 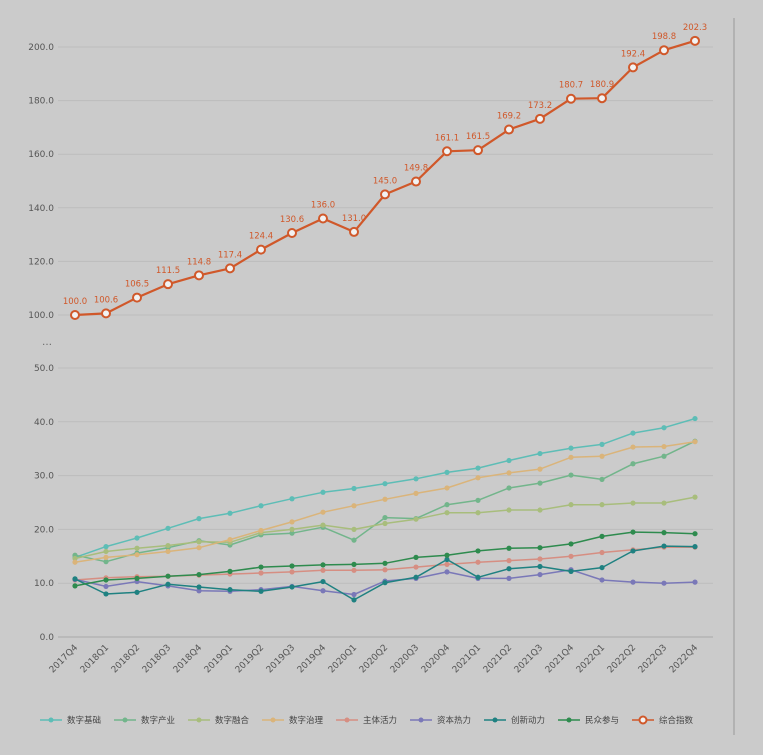 I want to click on legend-item: 数字治理, so click(x=293, y=720).